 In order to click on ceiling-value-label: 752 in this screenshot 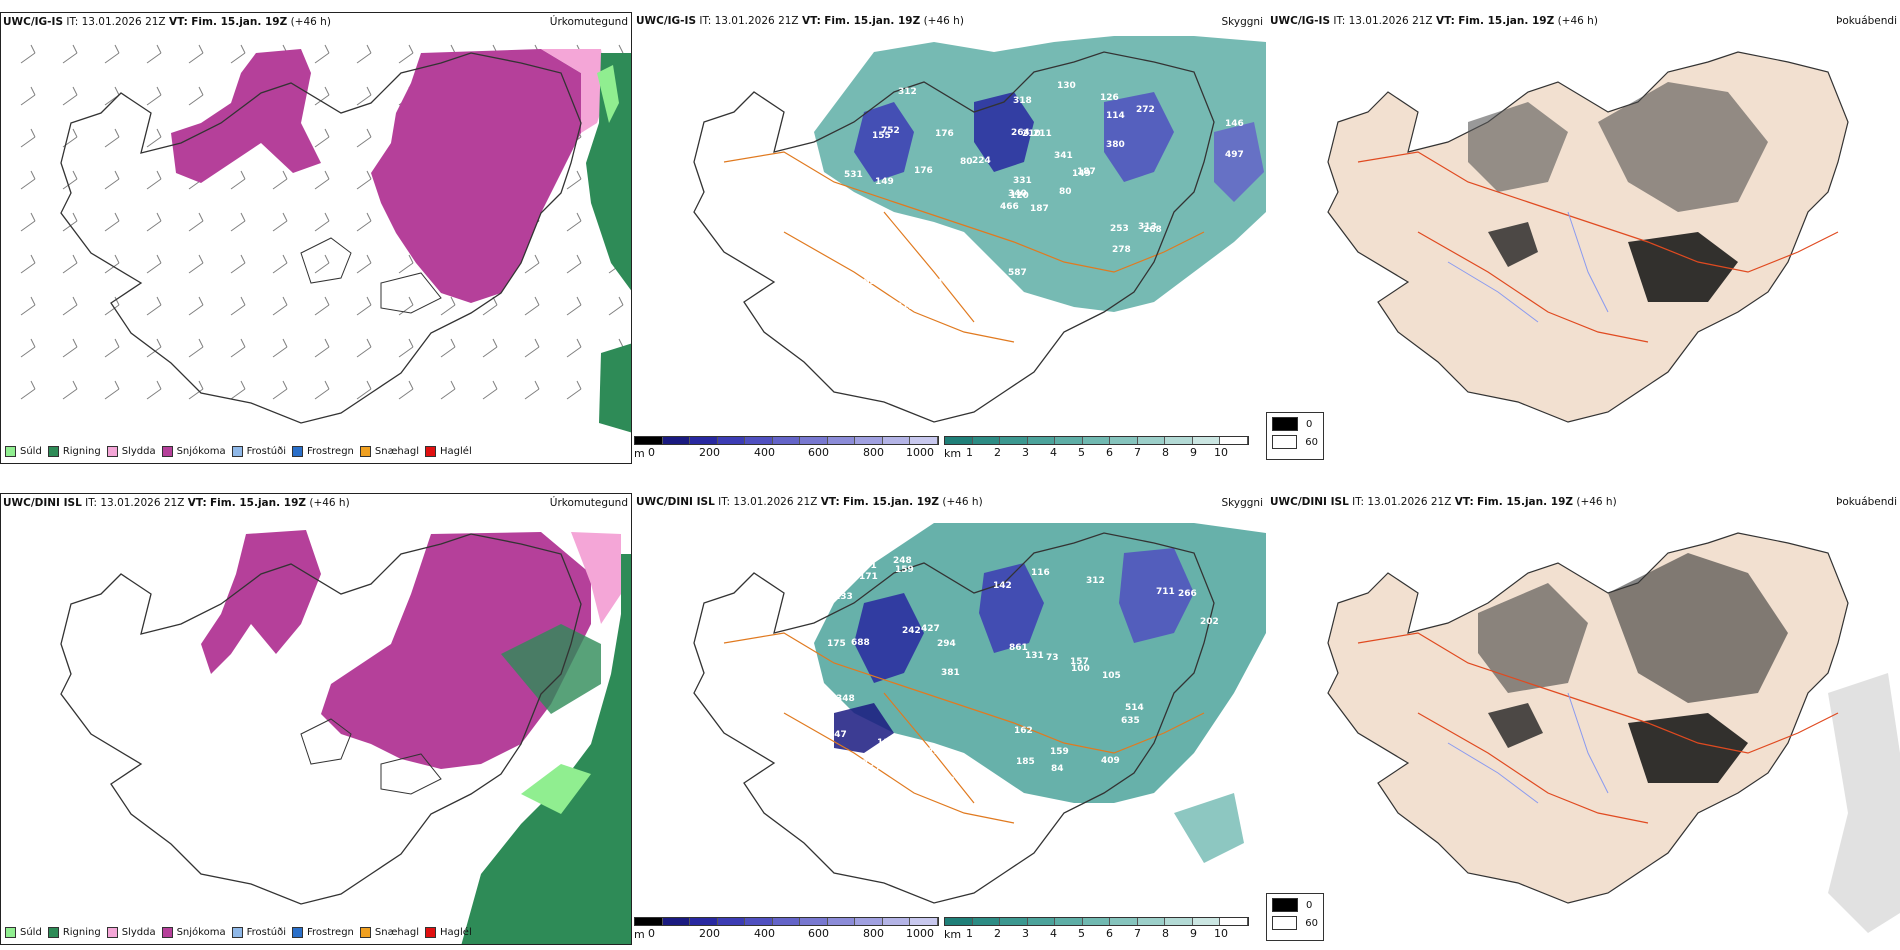, I will do `click(890, 131)`.